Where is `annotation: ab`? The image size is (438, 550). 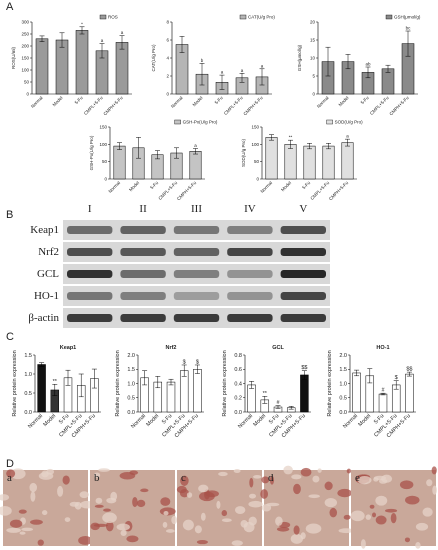 annotation: ab is located at coordinates (368, 64).